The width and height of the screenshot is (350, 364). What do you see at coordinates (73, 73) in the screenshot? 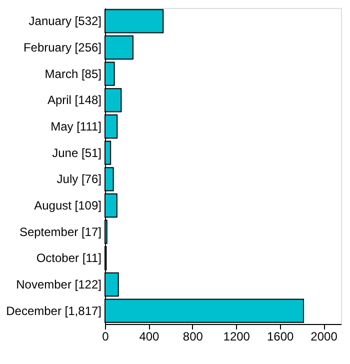
I see `y-tick-label: March [85]` at bounding box center [73, 73].